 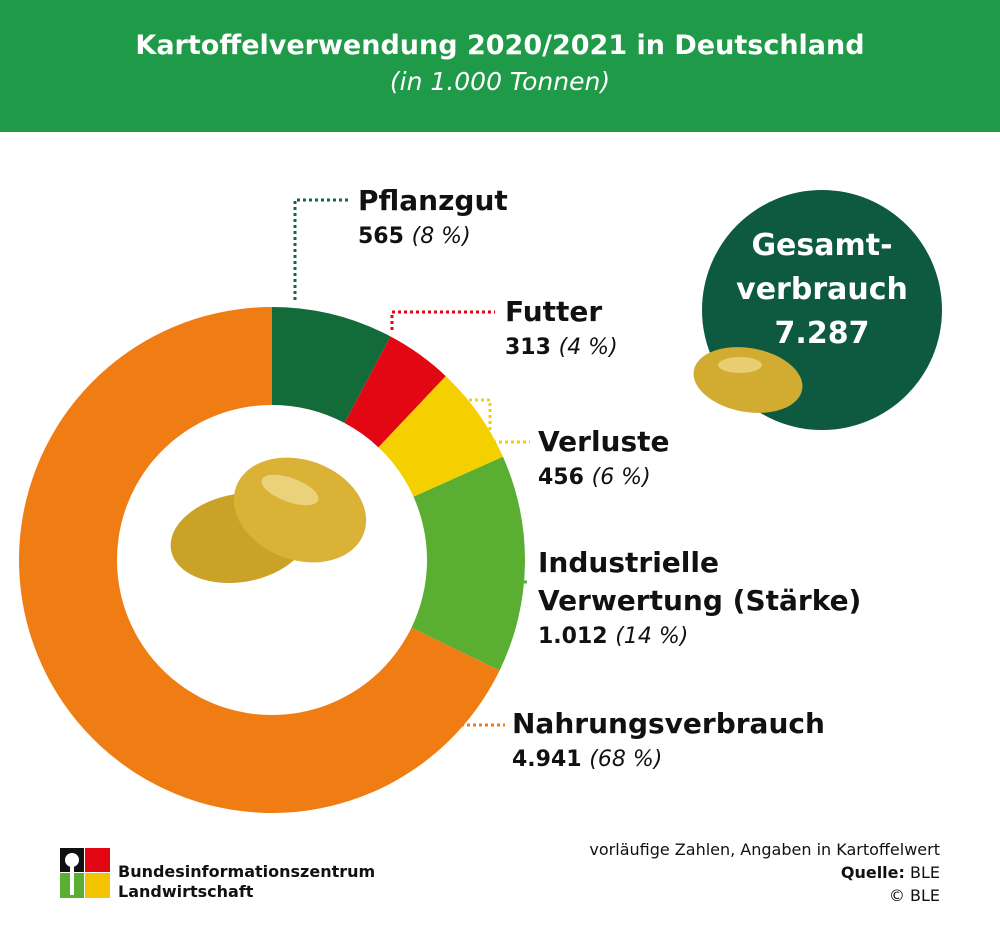 I want to click on leader-line-nahrung, so click(x=462, y=697).